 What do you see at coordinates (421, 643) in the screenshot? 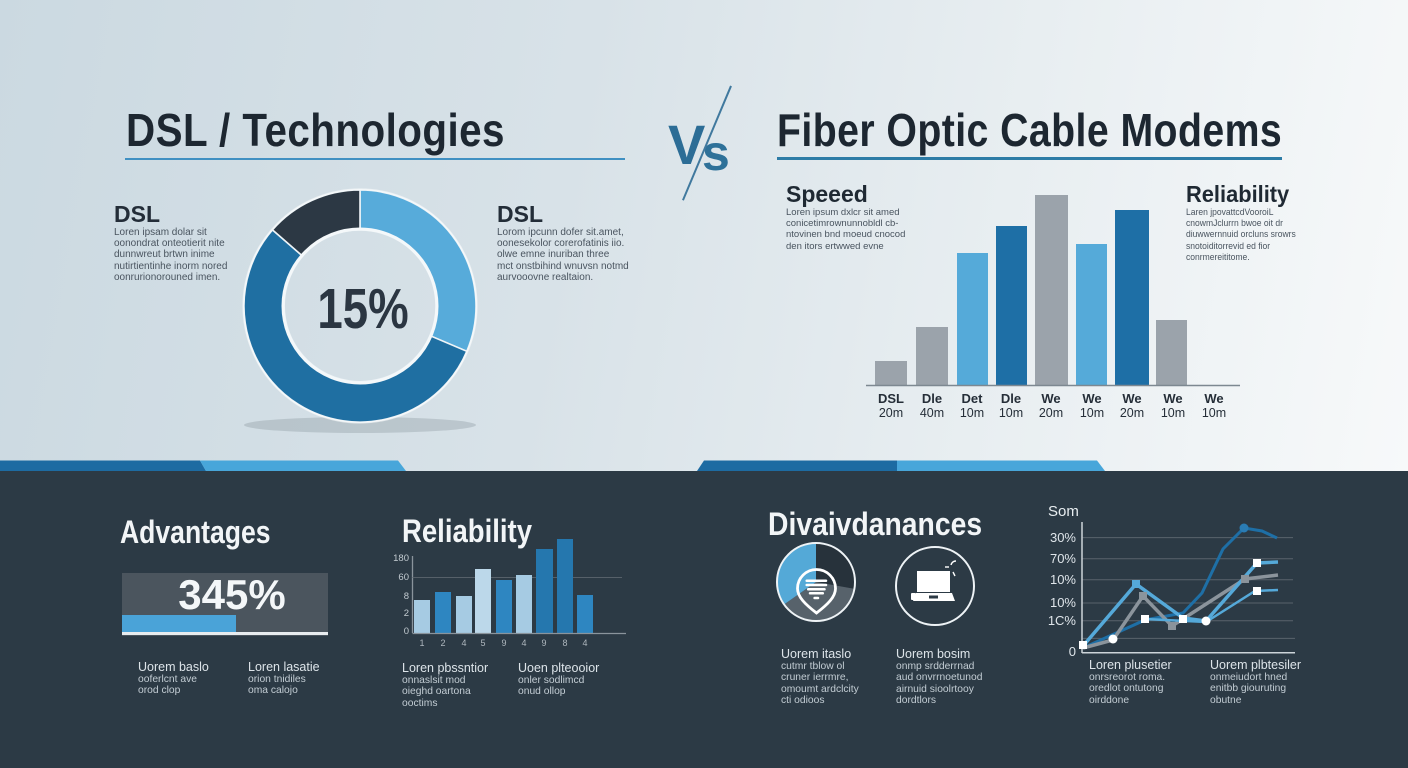
I see `svg-text: 1` at bounding box center [421, 643].